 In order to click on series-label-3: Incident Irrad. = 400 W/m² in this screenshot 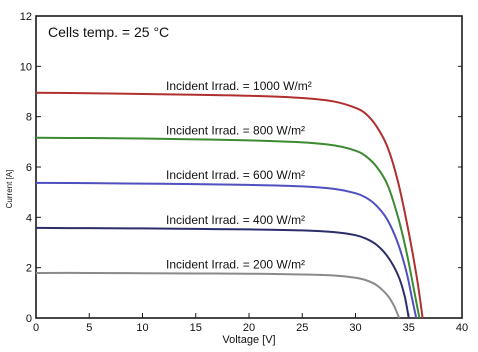, I will do `click(235, 220)`.